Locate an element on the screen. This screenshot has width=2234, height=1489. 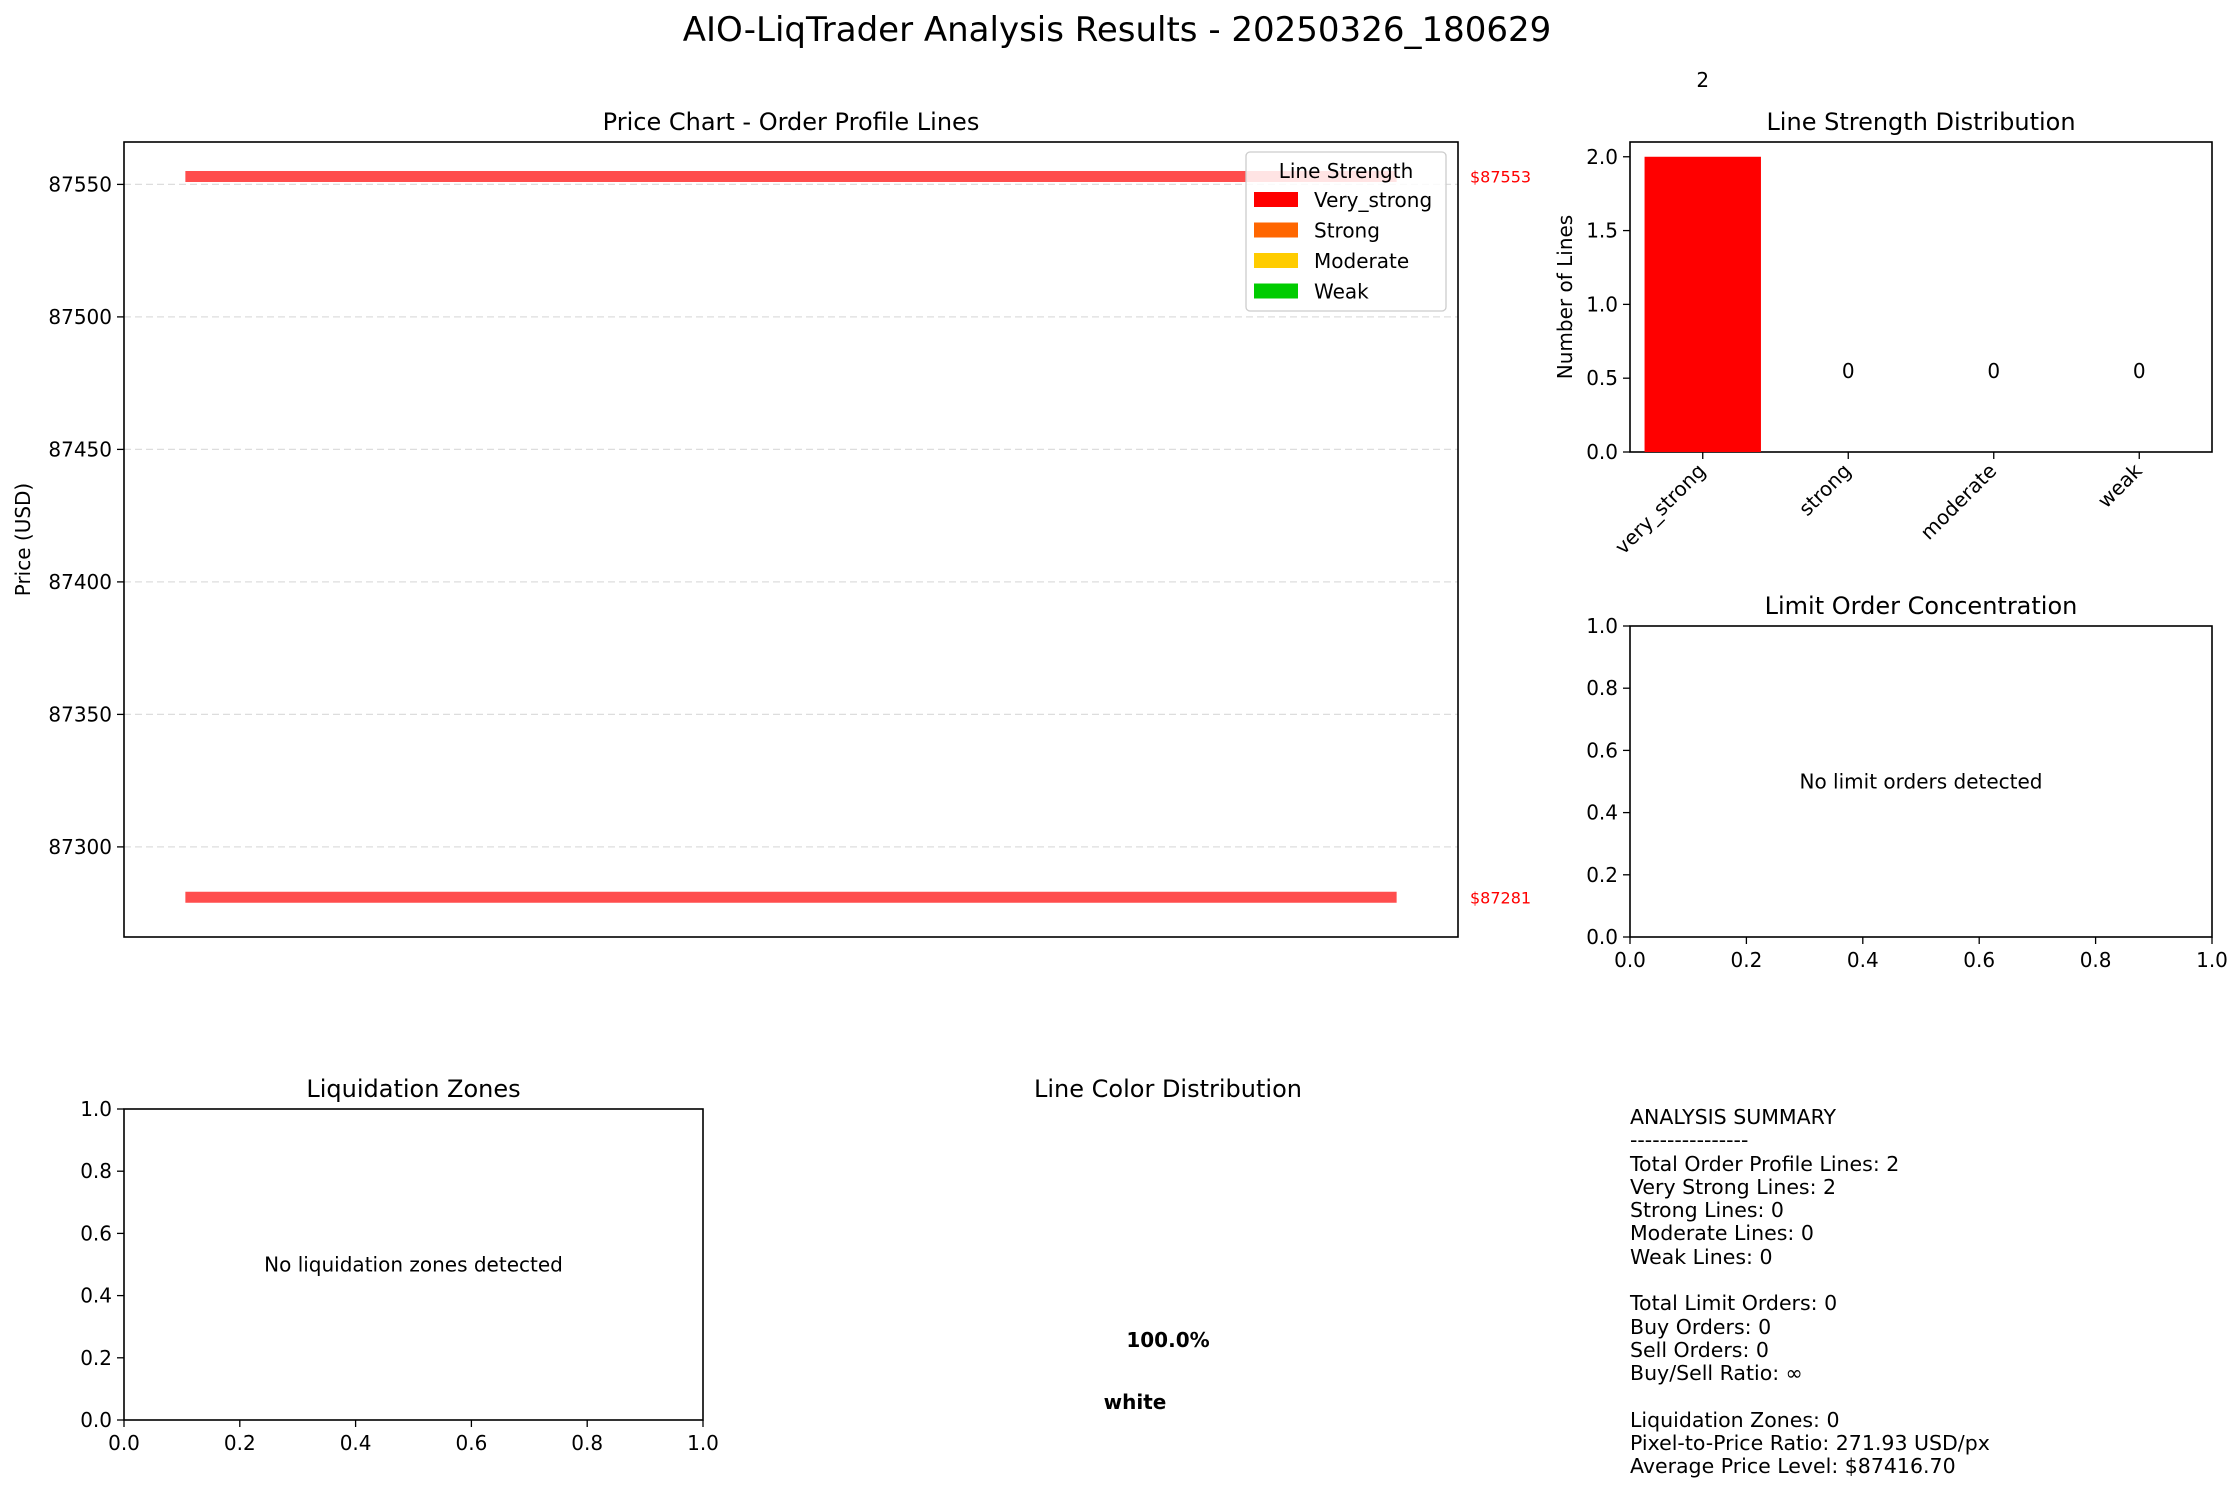
summary-line: Moderate Lines: 0 is located at coordinates (1722, 1233).